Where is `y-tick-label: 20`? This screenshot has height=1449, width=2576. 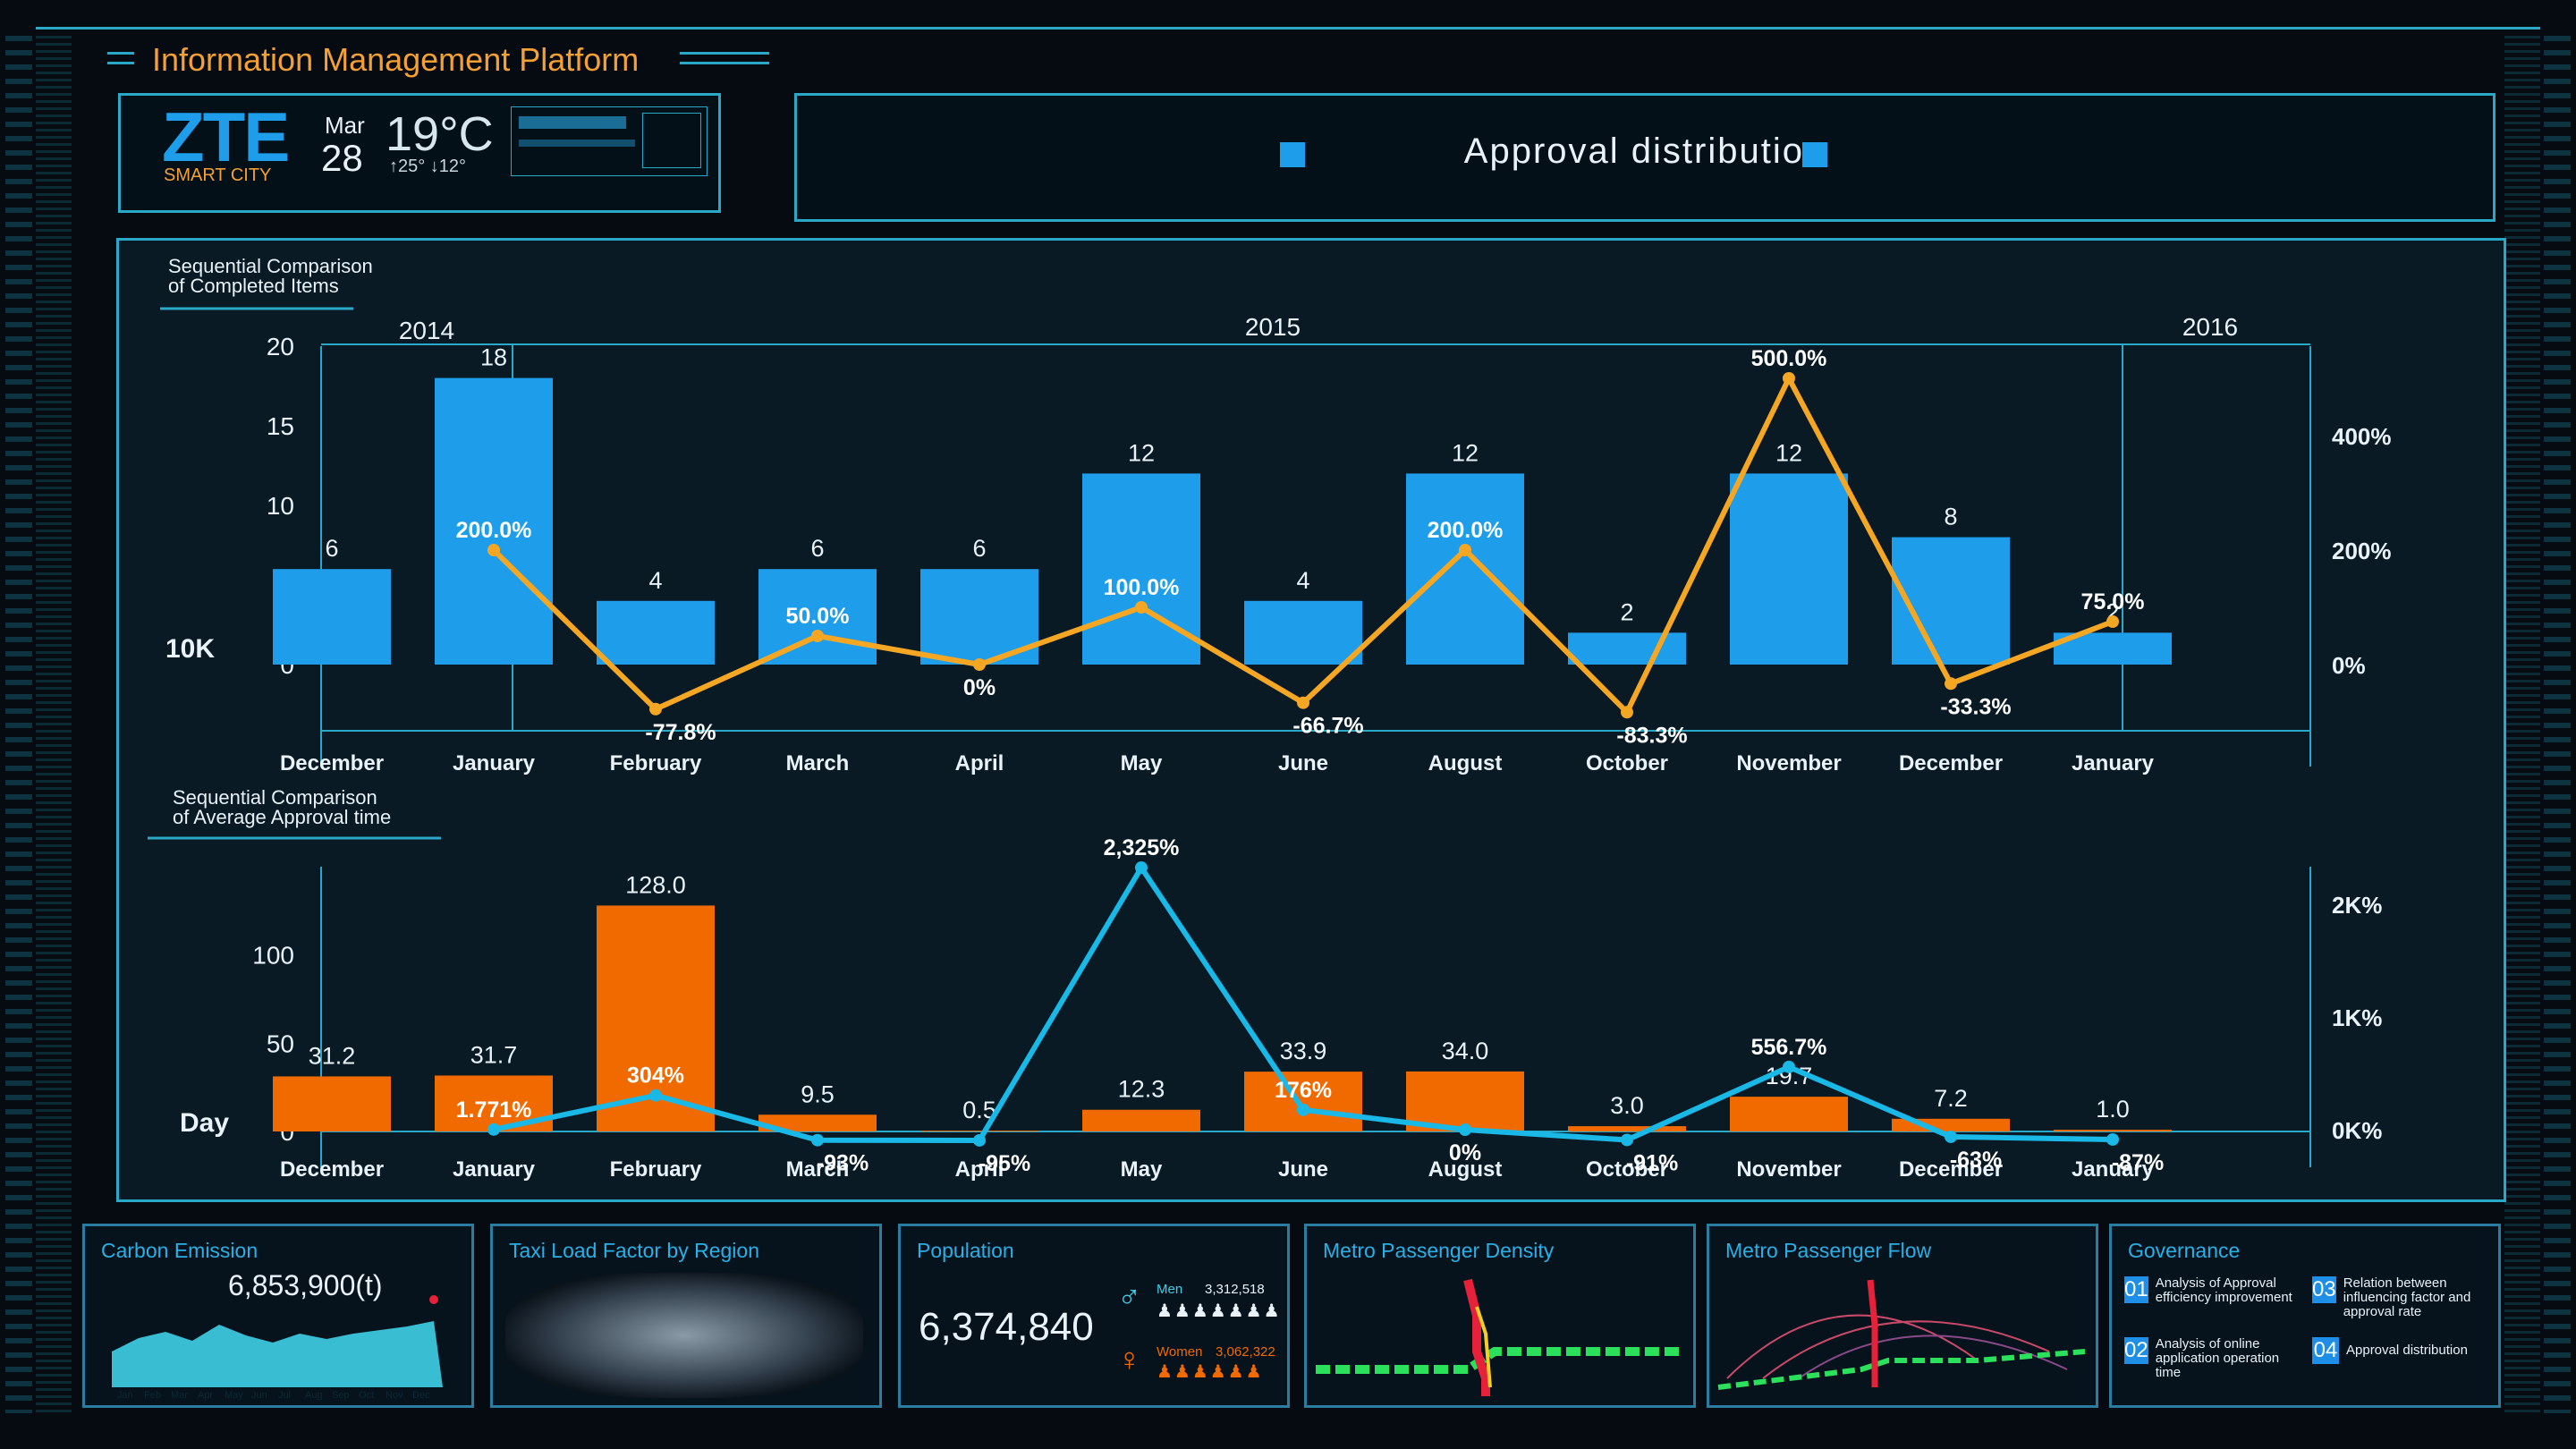
y-tick-label: 20 is located at coordinates (280, 346).